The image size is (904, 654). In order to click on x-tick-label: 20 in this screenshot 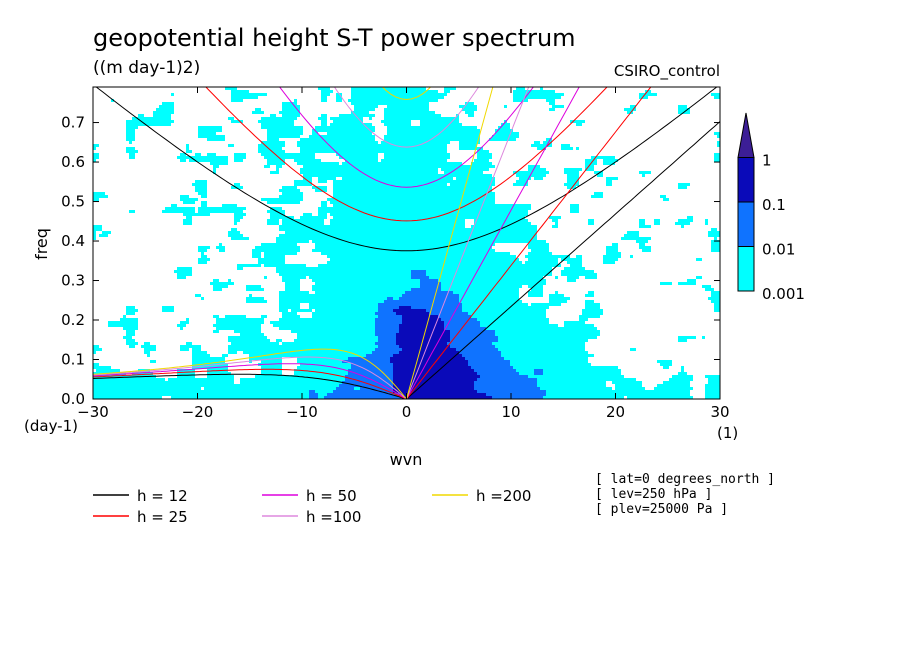, I will do `click(615, 412)`.